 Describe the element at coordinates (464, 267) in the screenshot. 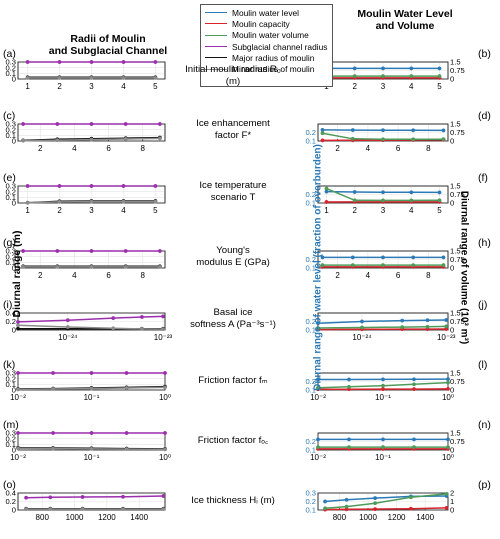

I see `right-y-axis-label-volume: Diurnal range of volume (10³ m³)` at that location.